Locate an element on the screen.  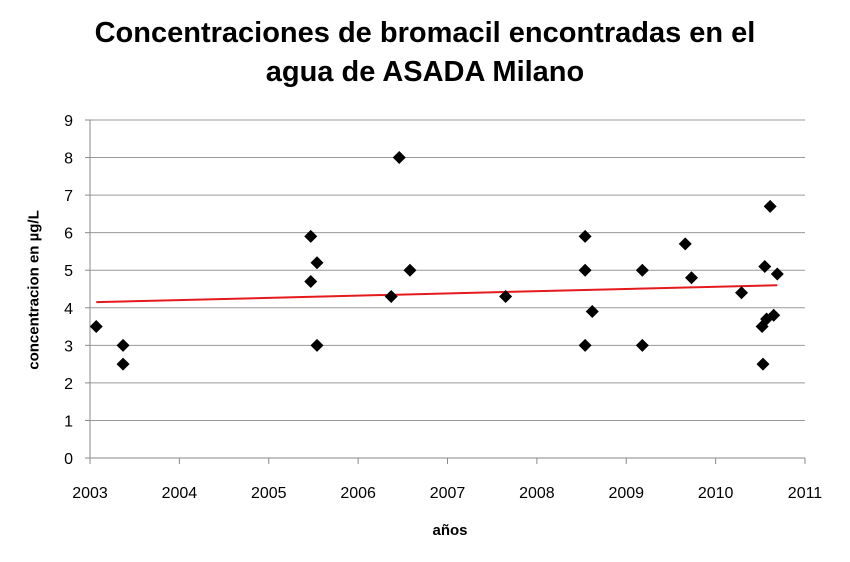
x-tick-label: 2005 is located at coordinates (269, 493).